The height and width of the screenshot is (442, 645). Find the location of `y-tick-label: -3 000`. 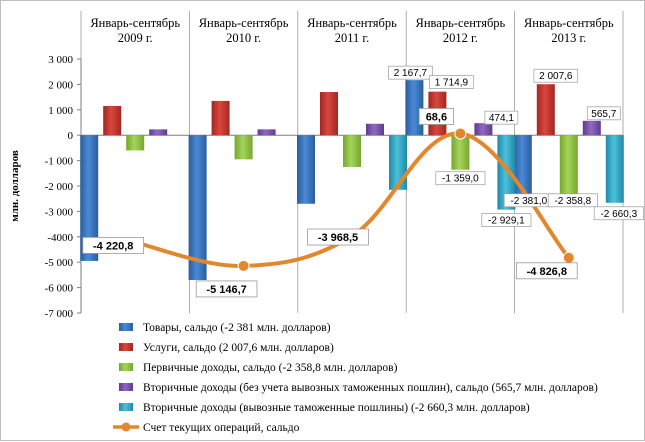

y-tick-label: -3 000 is located at coordinates (59, 212).